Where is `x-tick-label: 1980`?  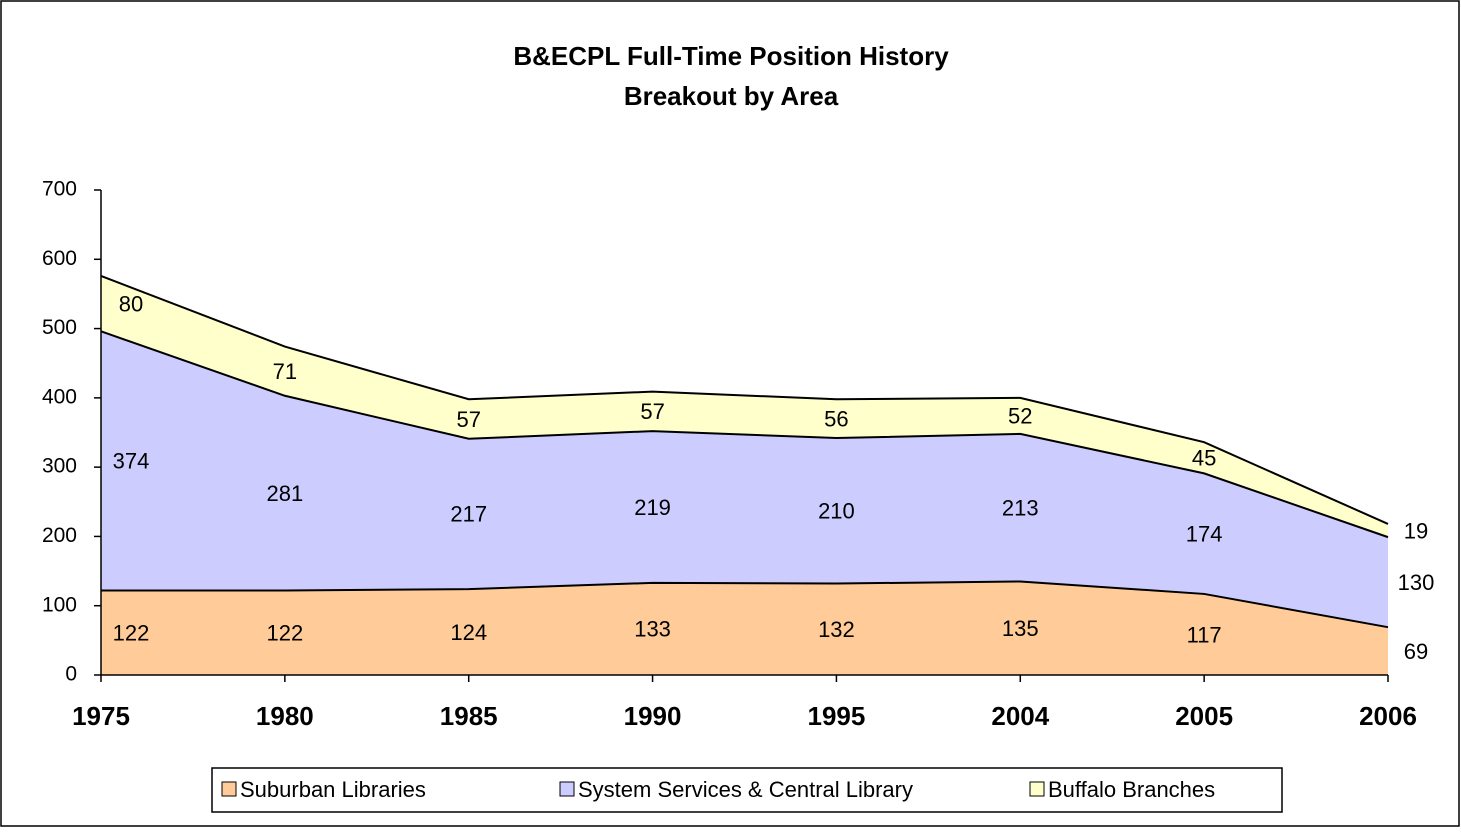
x-tick-label: 1980 is located at coordinates (285, 716).